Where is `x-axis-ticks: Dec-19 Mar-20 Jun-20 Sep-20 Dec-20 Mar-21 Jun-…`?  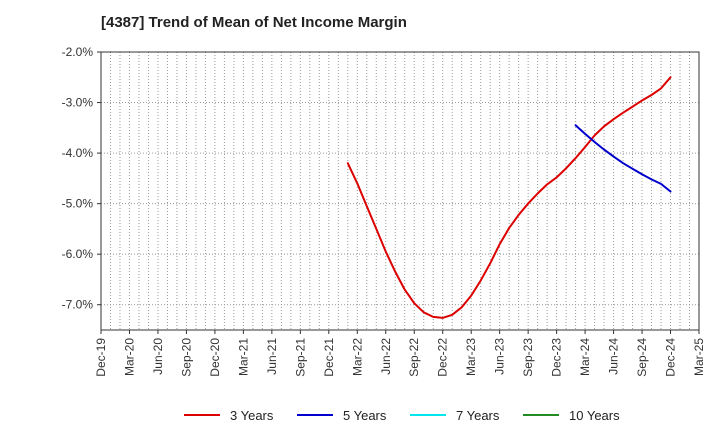 x-axis-ticks: Dec-19 Mar-20 Jun-20 Sep-20 Dec-20 Mar-21 Jun-… is located at coordinates (400, 353).